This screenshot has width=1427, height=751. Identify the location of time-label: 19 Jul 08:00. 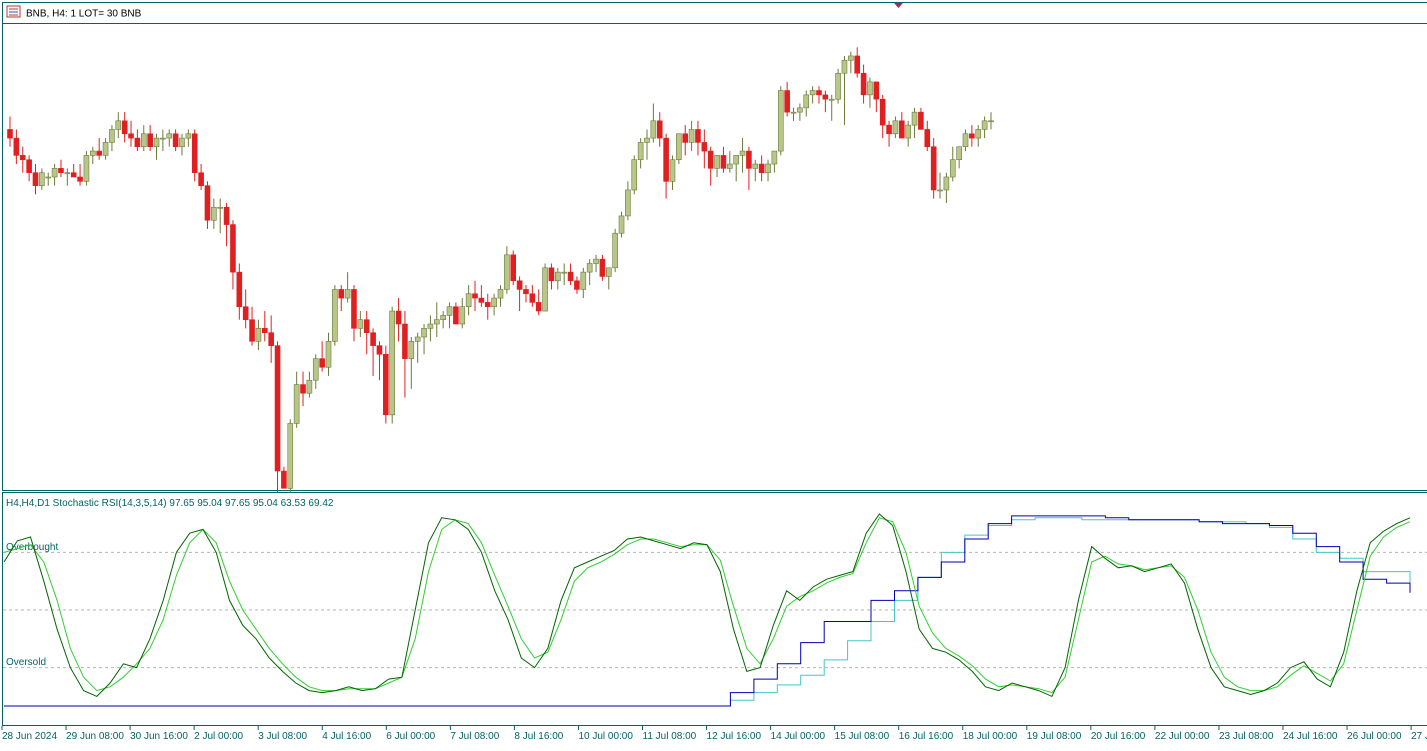
(1054, 736).